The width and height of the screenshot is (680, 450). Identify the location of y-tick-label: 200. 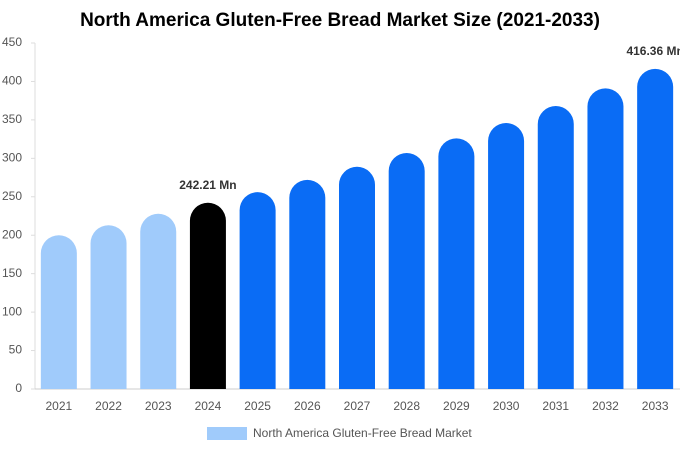
(12, 234).